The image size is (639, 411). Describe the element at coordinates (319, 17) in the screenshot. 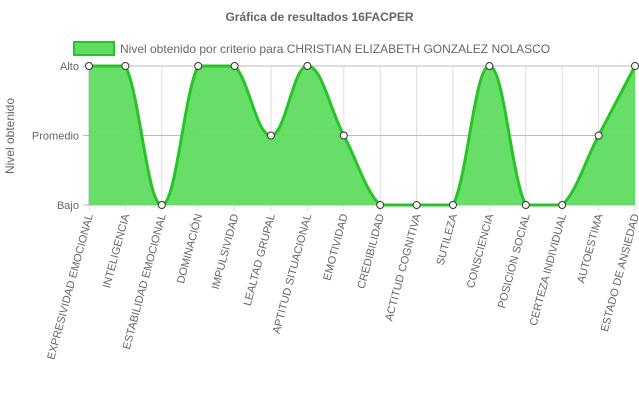

I see `chart-title: Gráfica de resultados 16FACPER` at that location.